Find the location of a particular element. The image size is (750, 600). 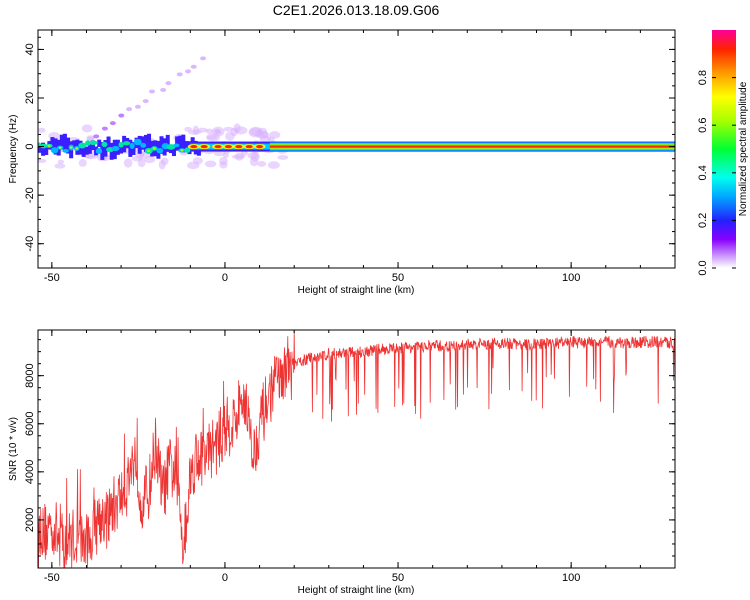

y-tick-label: -40 is located at coordinates (30, 244).